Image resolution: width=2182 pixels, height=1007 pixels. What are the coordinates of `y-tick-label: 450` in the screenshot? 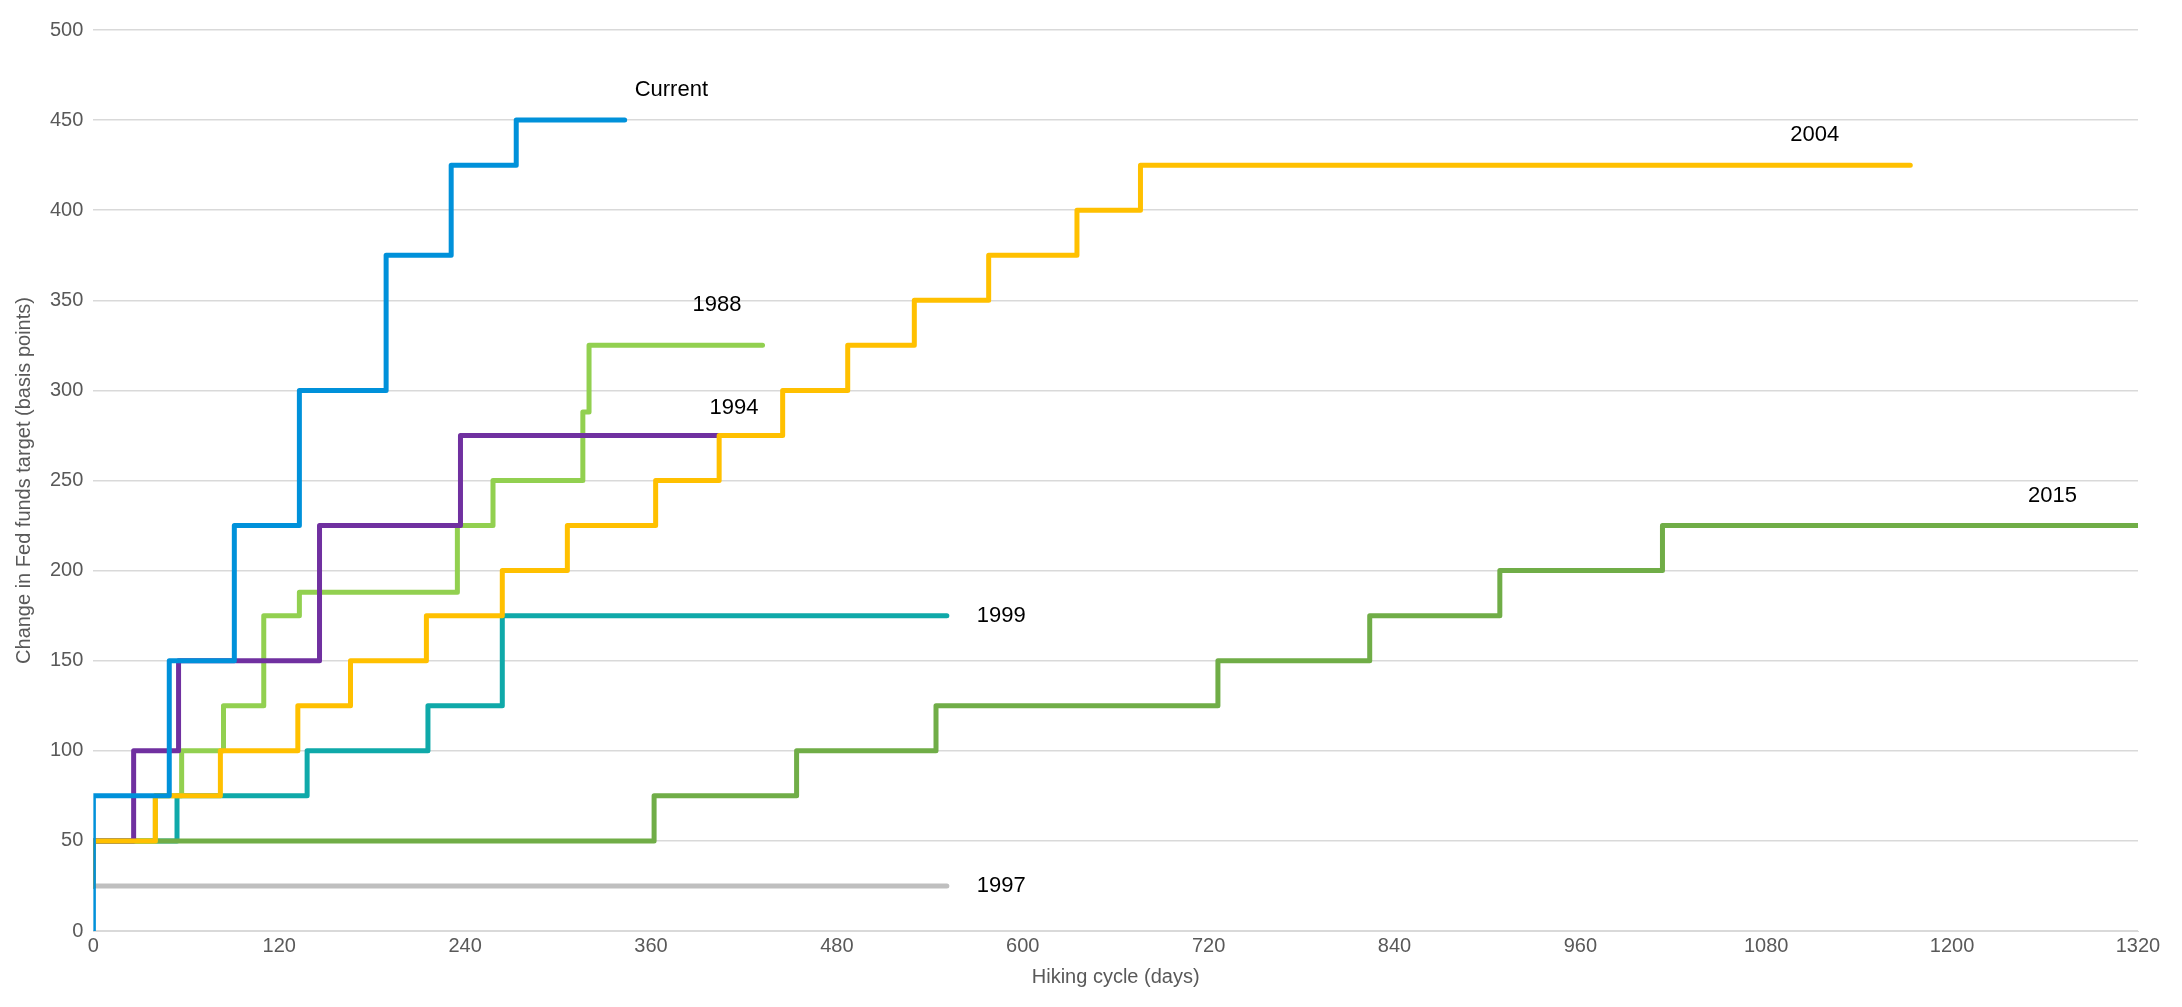 It's located at (66, 118).